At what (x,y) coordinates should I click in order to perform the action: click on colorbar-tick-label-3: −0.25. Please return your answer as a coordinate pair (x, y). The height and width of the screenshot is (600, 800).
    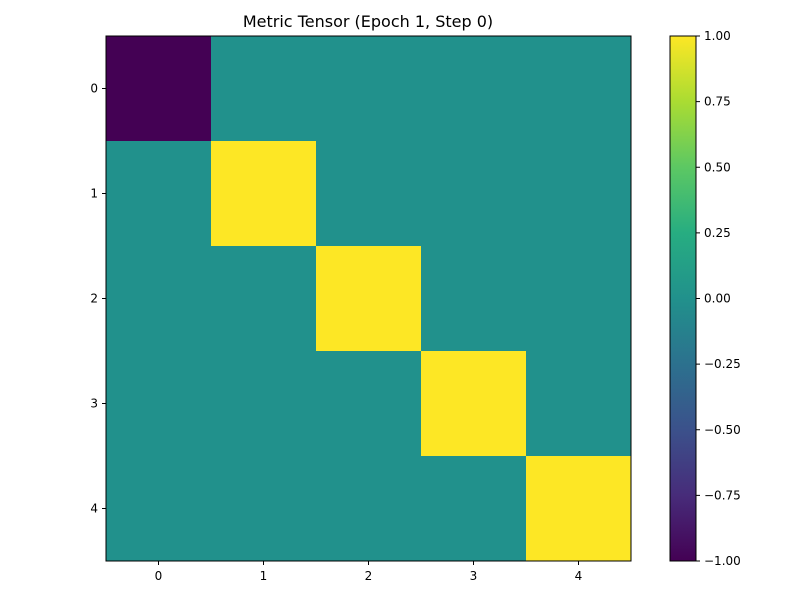
    Looking at the image, I should click on (722, 364).